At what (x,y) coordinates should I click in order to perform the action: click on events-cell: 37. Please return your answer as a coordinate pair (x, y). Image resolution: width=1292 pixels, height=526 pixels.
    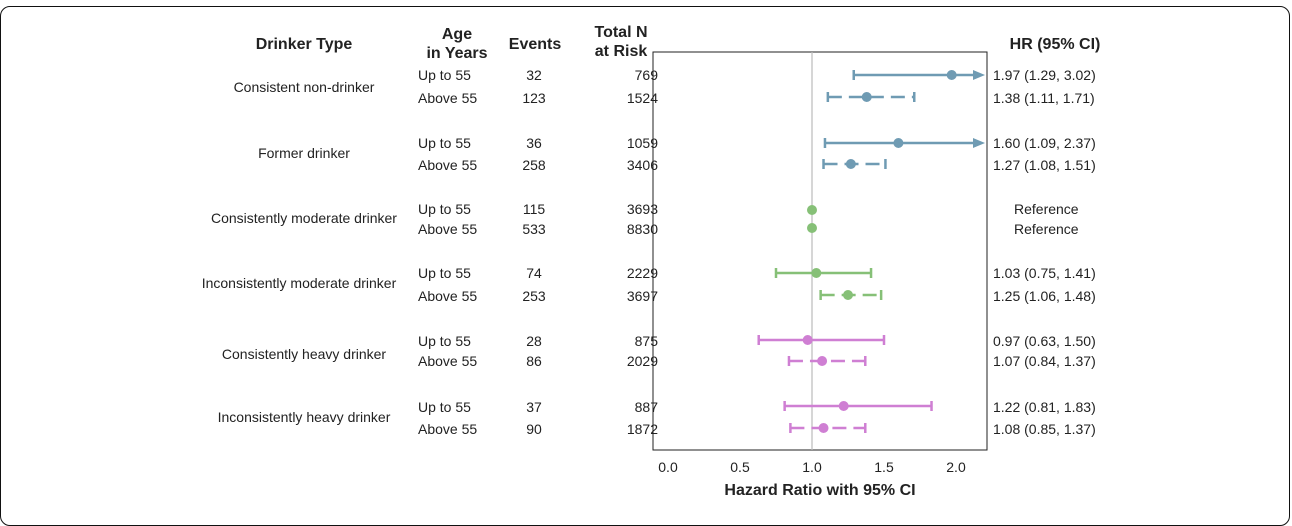
    Looking at the image, I should click on (534, 407).